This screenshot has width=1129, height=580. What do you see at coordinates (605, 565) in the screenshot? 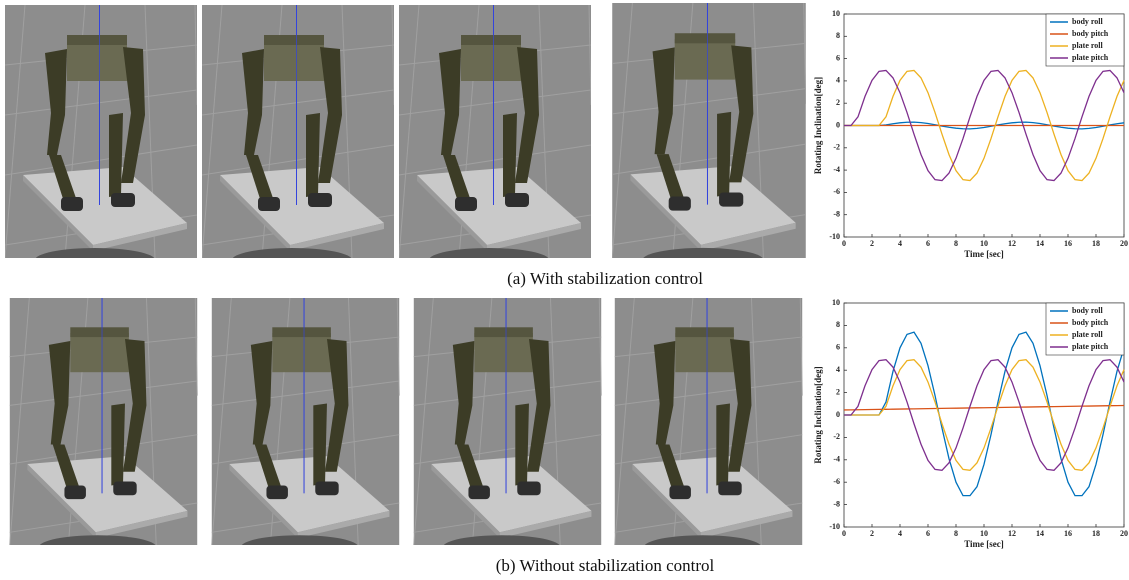
I see `caption: (b) Without stabilization control` at bounding box center [605, 565].